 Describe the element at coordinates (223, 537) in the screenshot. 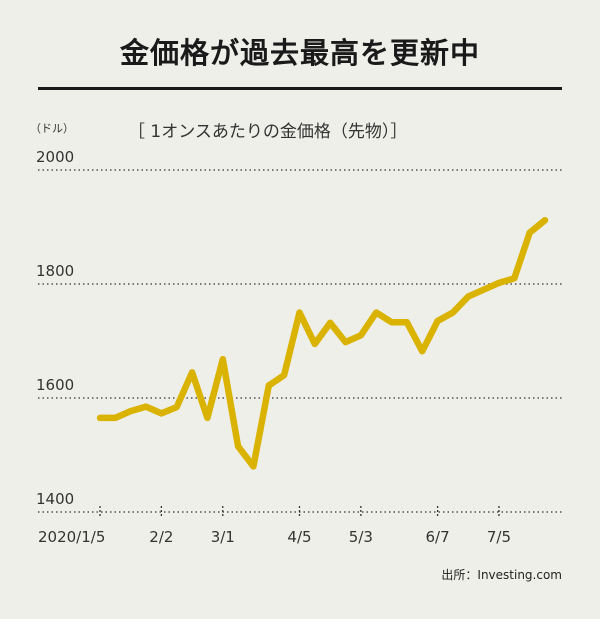

I see `x-tick-label: 3/1` at that location.